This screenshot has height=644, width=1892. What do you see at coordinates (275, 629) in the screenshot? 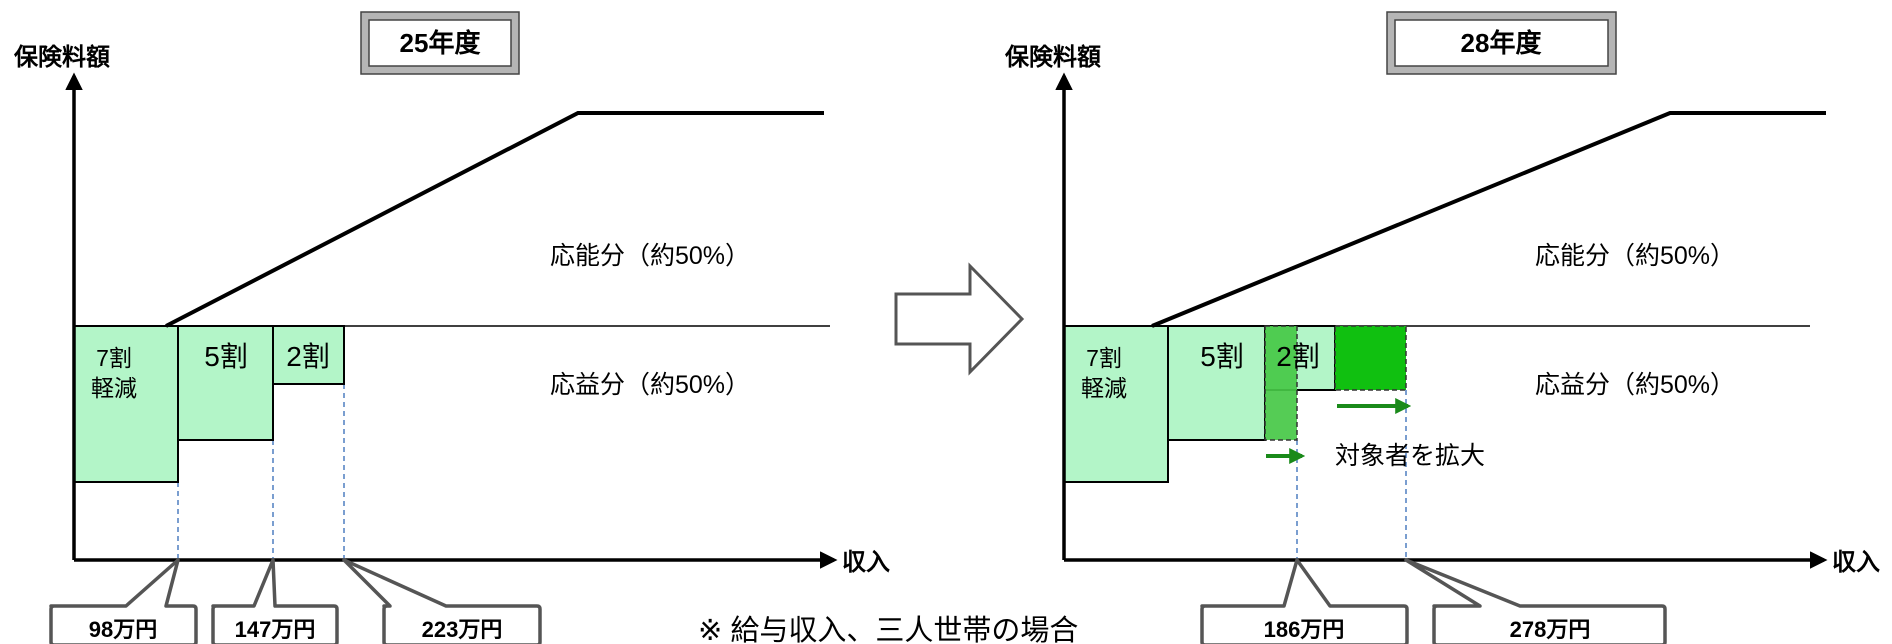
I see `left-callout-147-text: 147万円` at bounding box center [275, 629].